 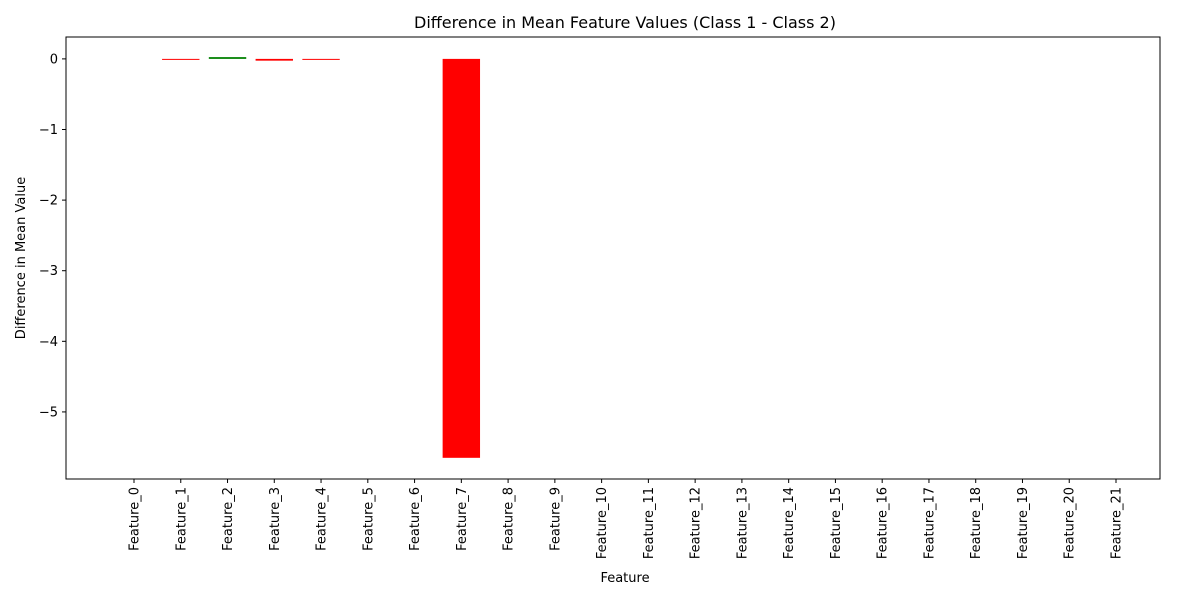 What do you see at coordinates (415, 519) in the screenshot?
I see `x-tick-label: Feature_6` at bounding box center [415, 519].